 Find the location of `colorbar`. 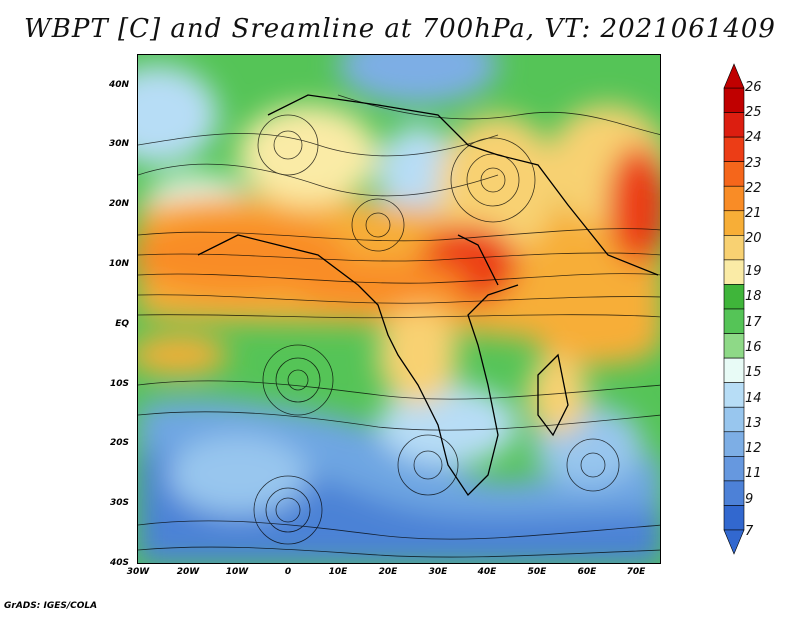

colorbar is located at coordinates (734, 309).